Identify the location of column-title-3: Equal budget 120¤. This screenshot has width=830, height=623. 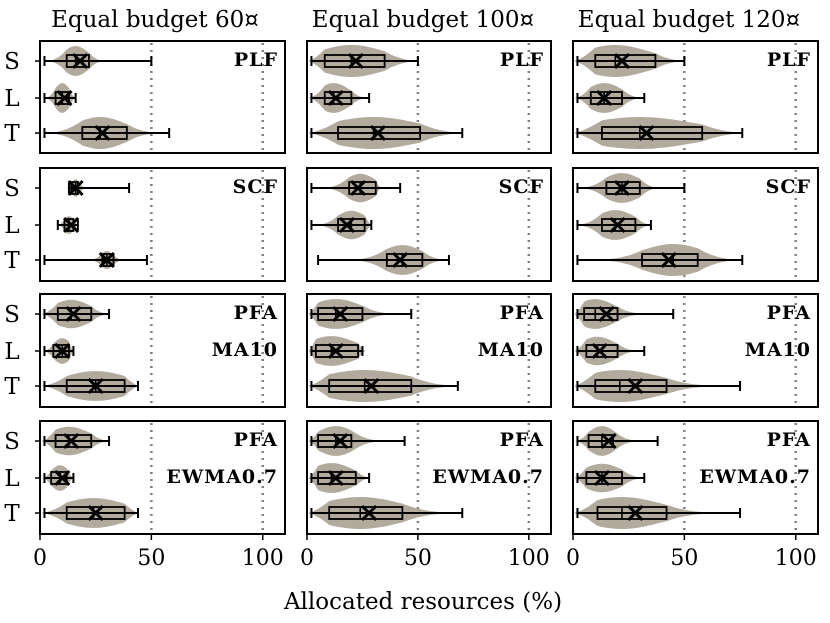
(689, 20).